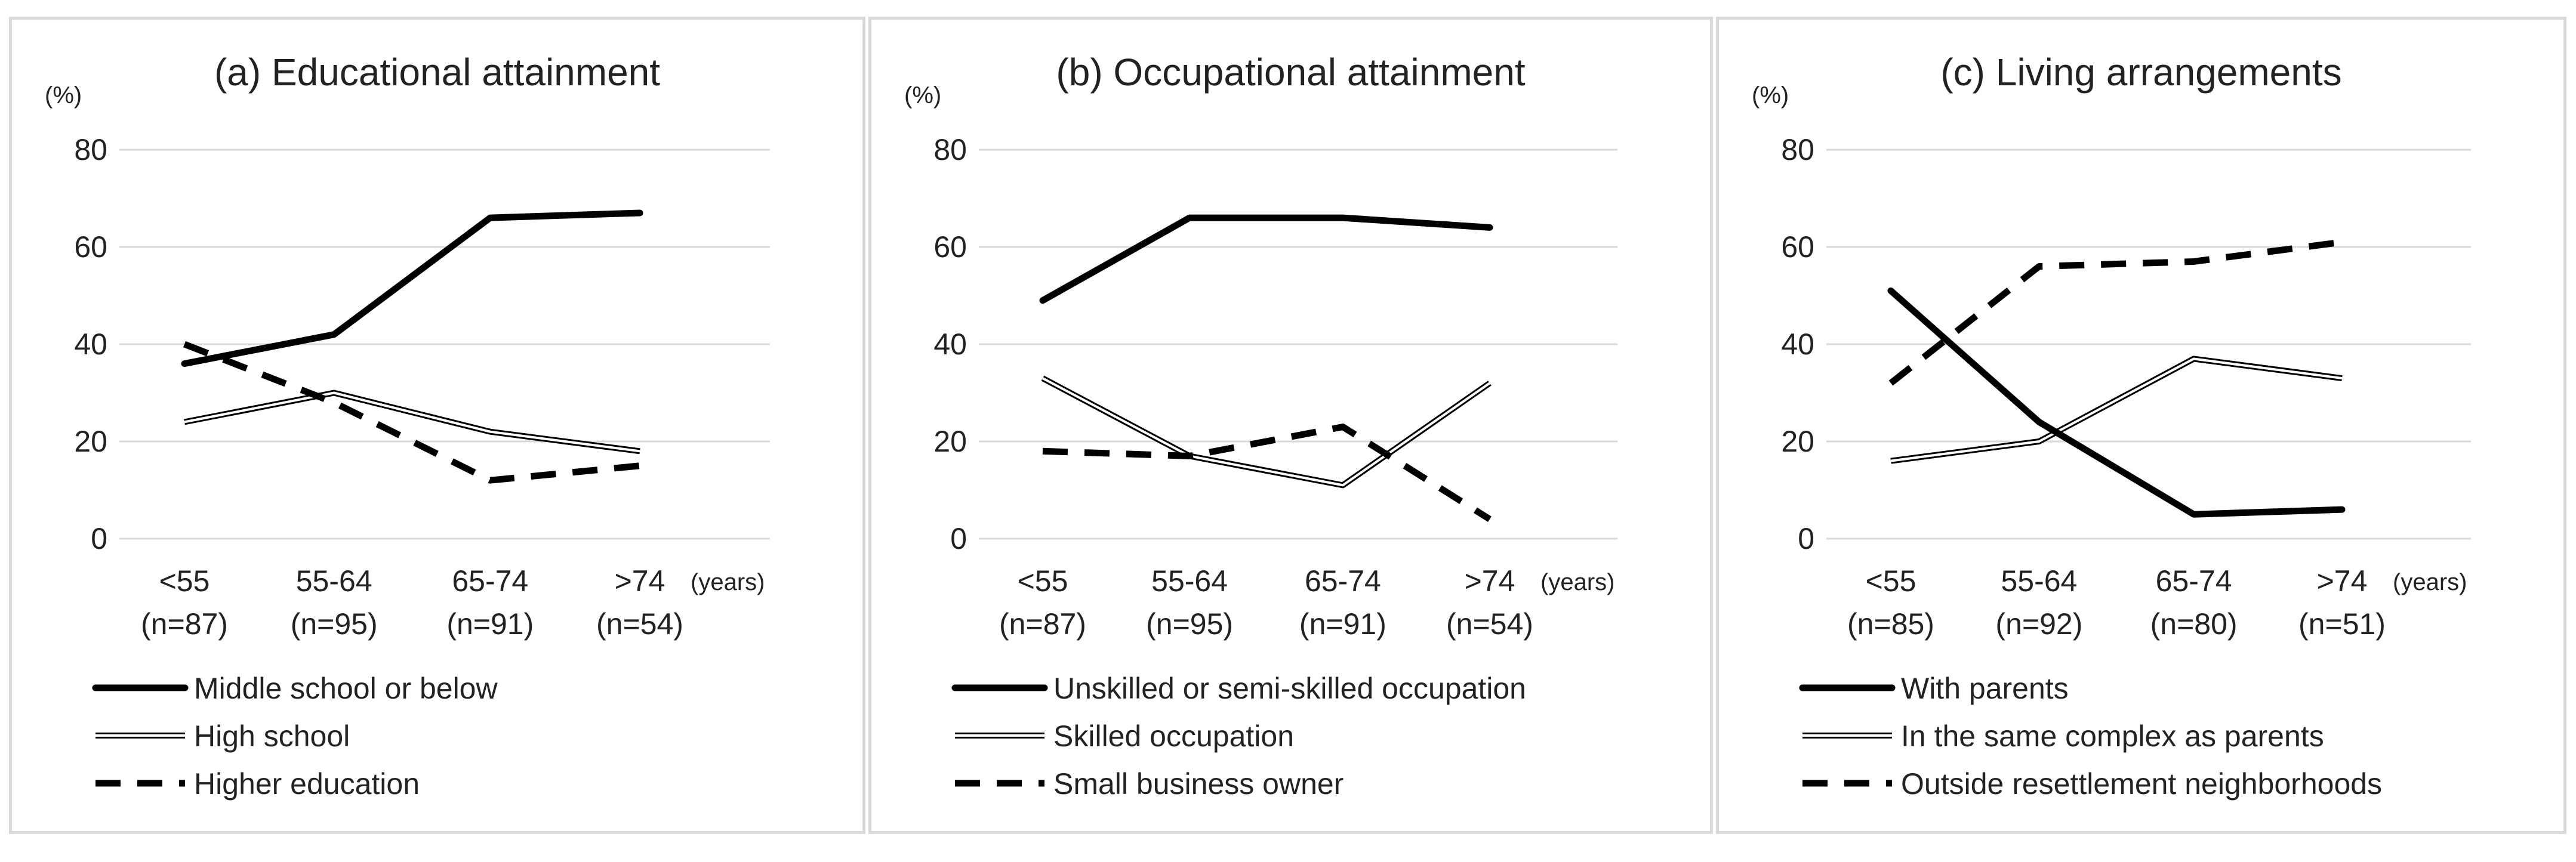  Describe the element at coordinates (1289, 689) in the screenshot. I see `legend-label: Unskilled or semi-skilled occupation` at that location.